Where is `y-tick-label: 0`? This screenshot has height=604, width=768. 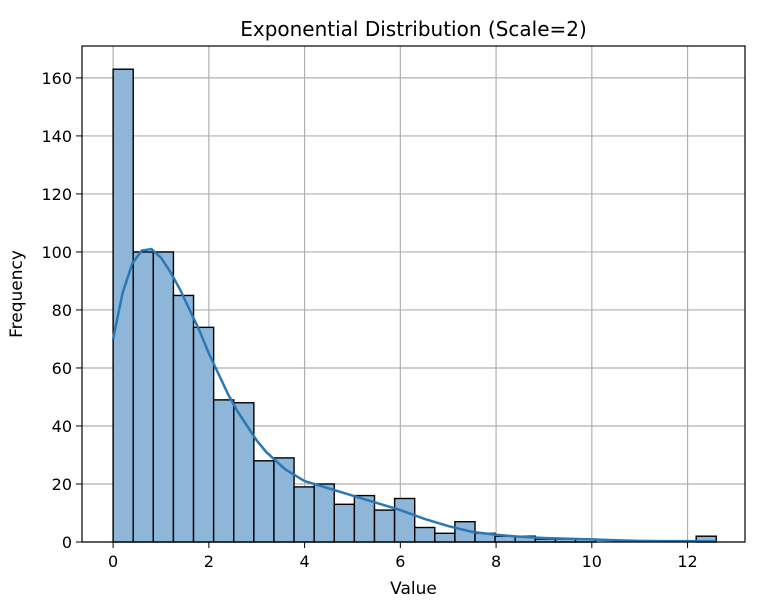 y-tick-label: 0 is located at coordinates (67, 542).